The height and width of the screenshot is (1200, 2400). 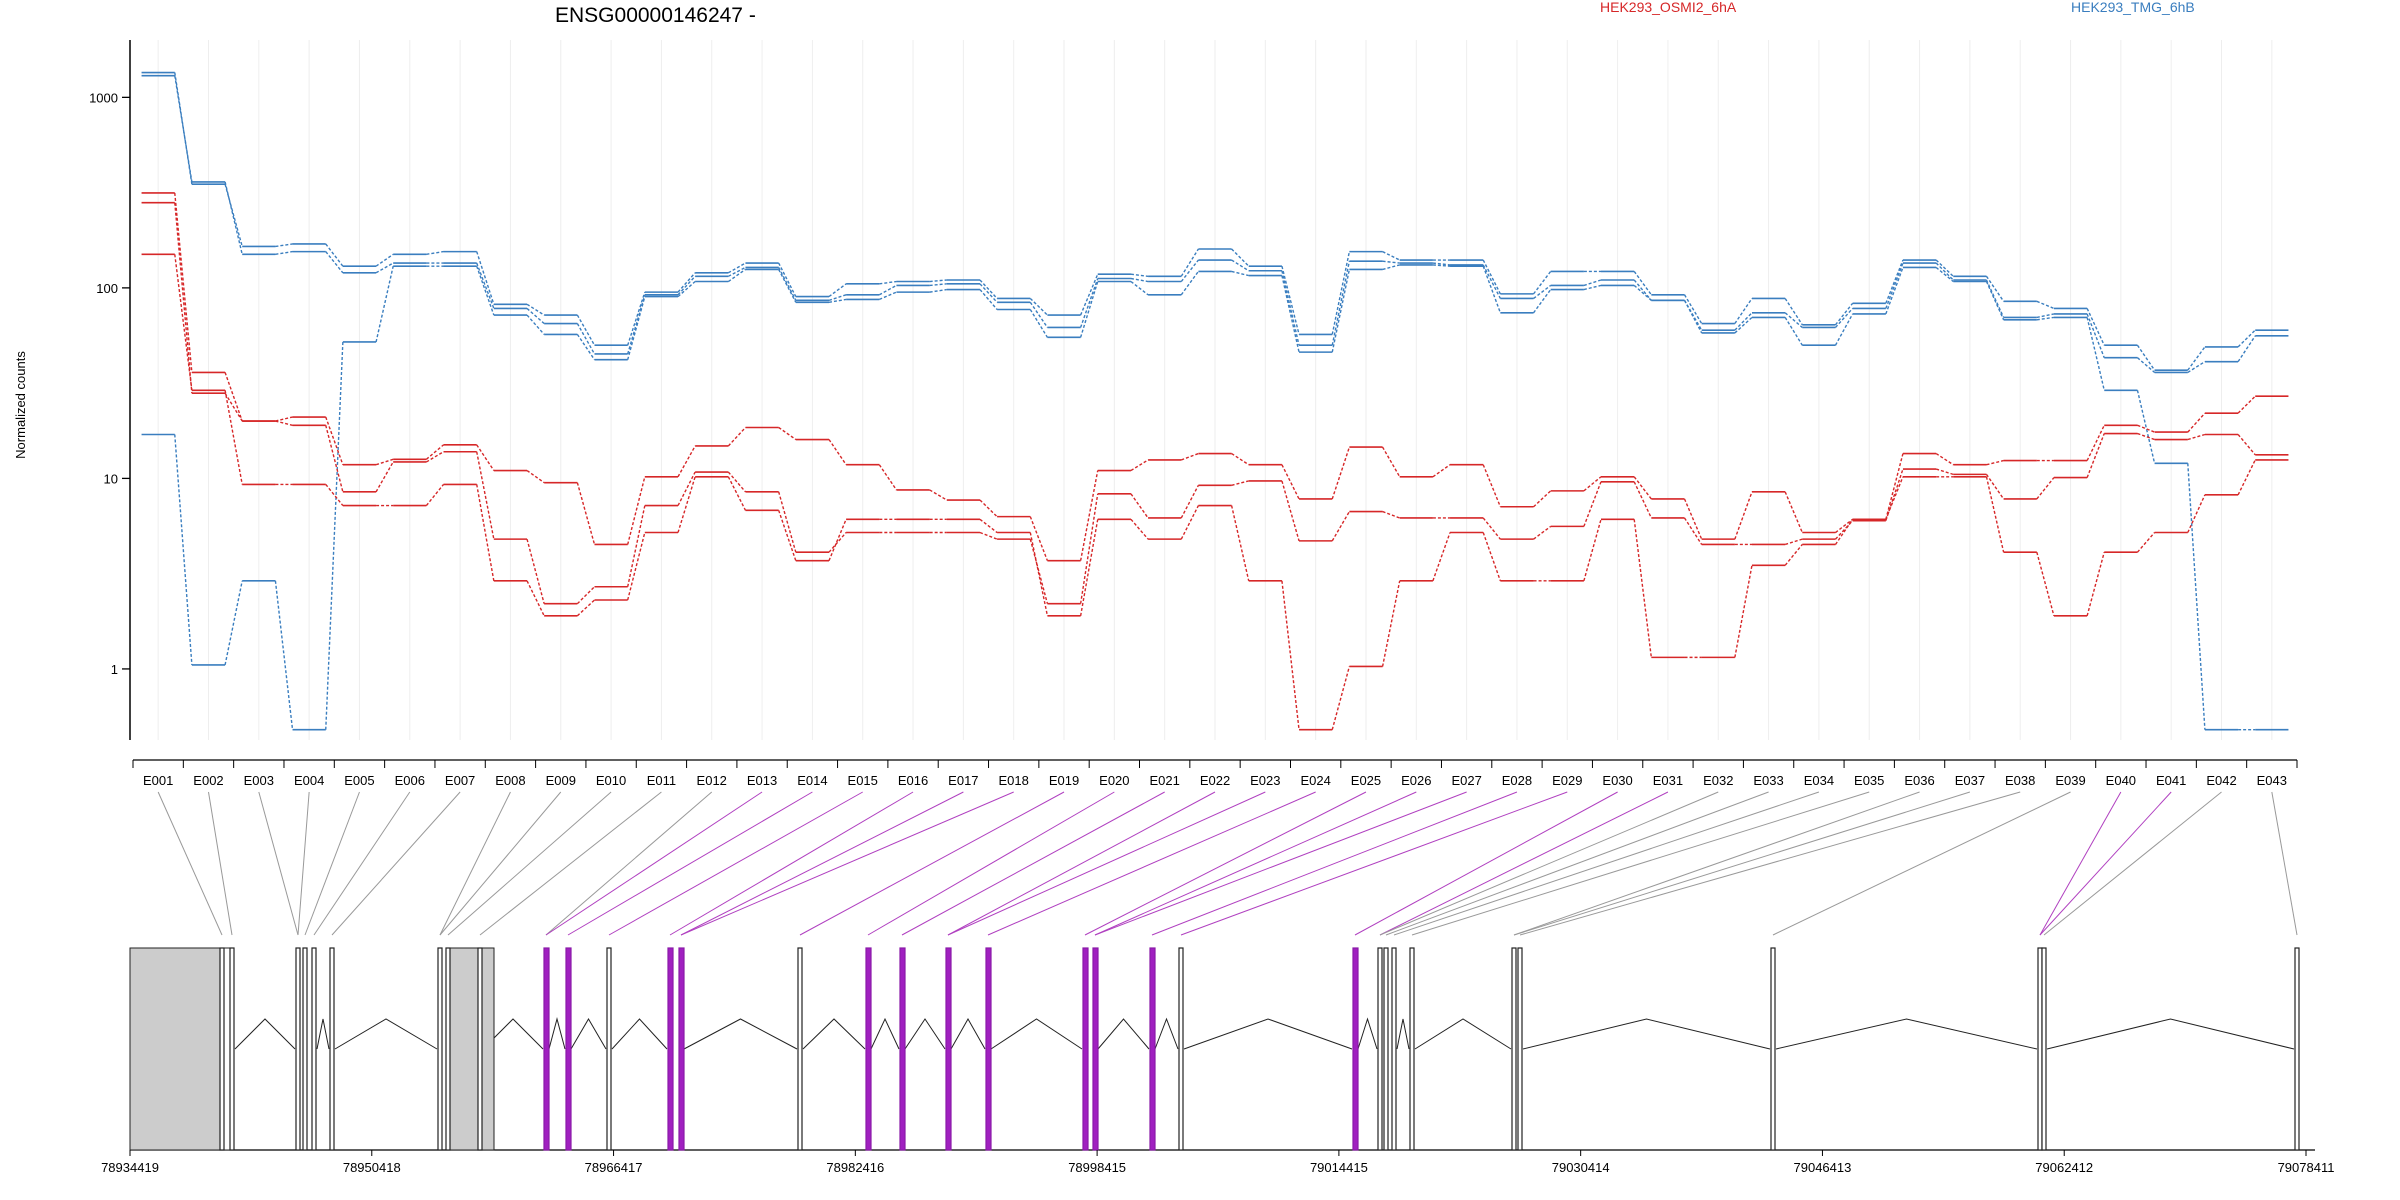 What do you see at coordinates (2306, 1167) in the screenshot?
I see `coordinate-label: 79078411` at bounding box center [2306, 1167].